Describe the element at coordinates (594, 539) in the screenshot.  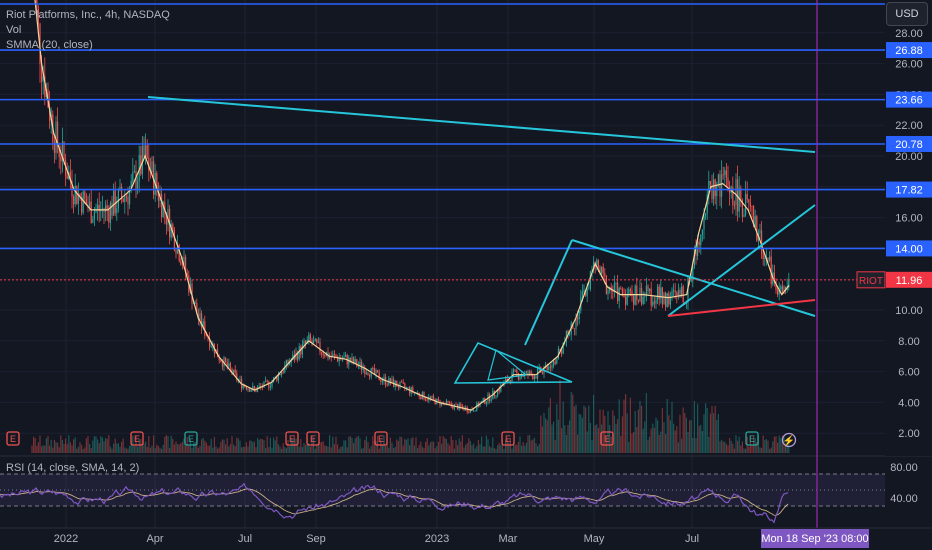
I see `time-tick-label: May` at that location.